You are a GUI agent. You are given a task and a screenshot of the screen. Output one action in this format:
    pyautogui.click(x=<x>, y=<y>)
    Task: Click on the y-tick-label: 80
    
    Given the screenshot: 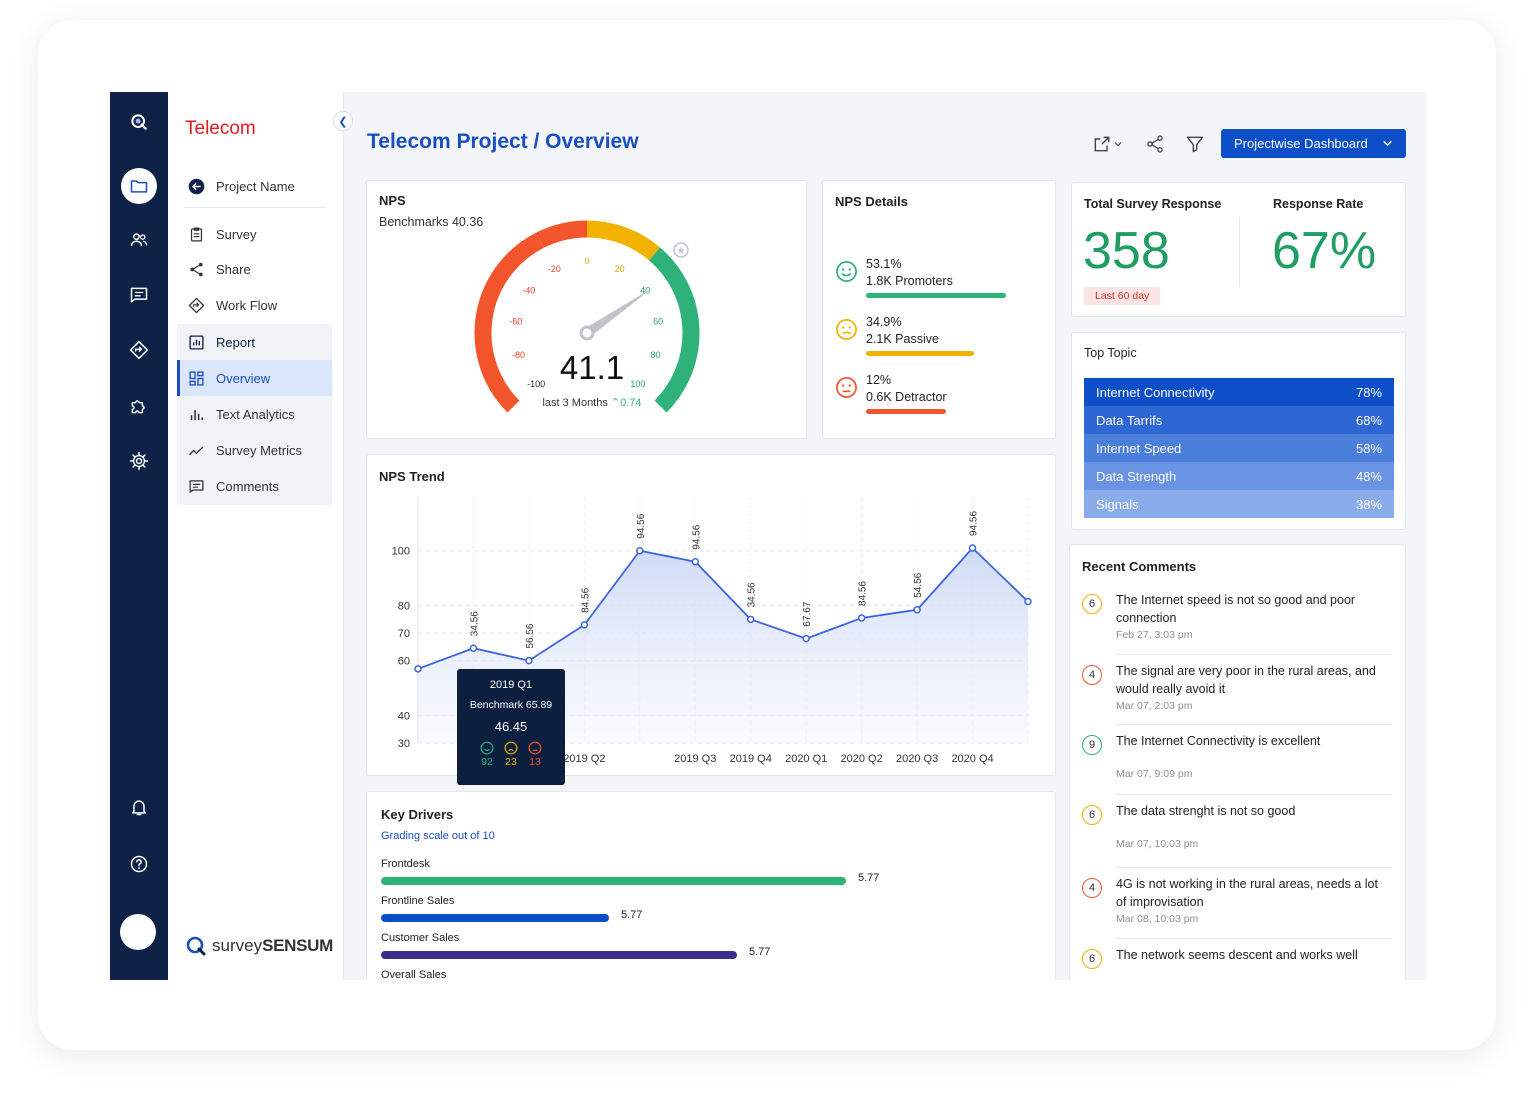 What is the action you would take?
    pyautogui.click(x=404, y=607)
    